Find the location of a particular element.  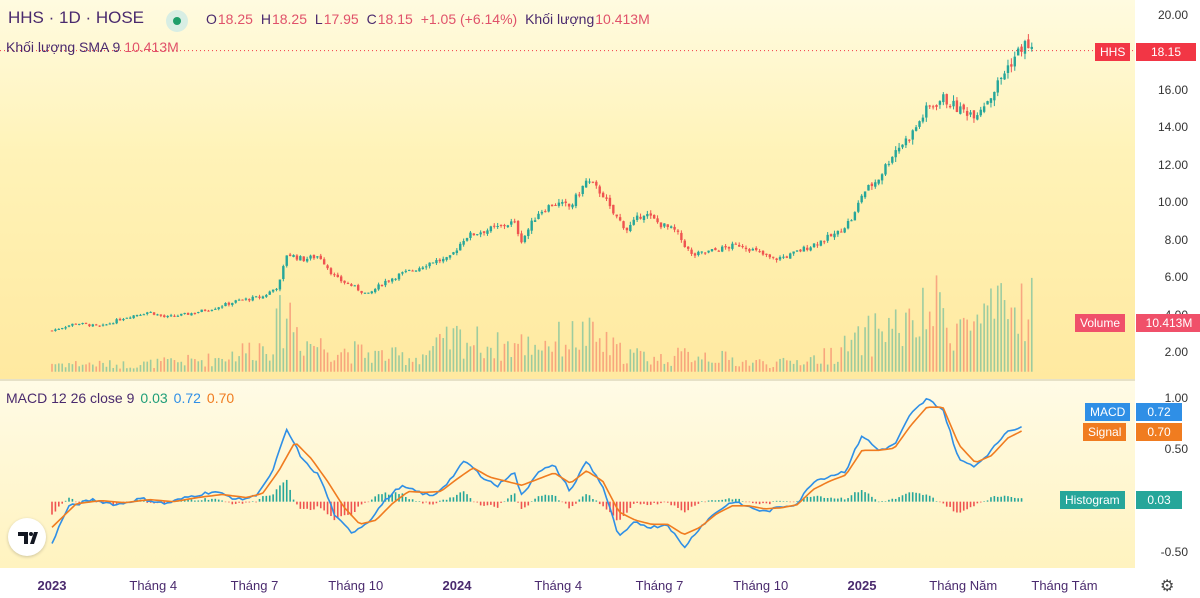

tradingview-logo-icon is located at coordinates (27, 537).